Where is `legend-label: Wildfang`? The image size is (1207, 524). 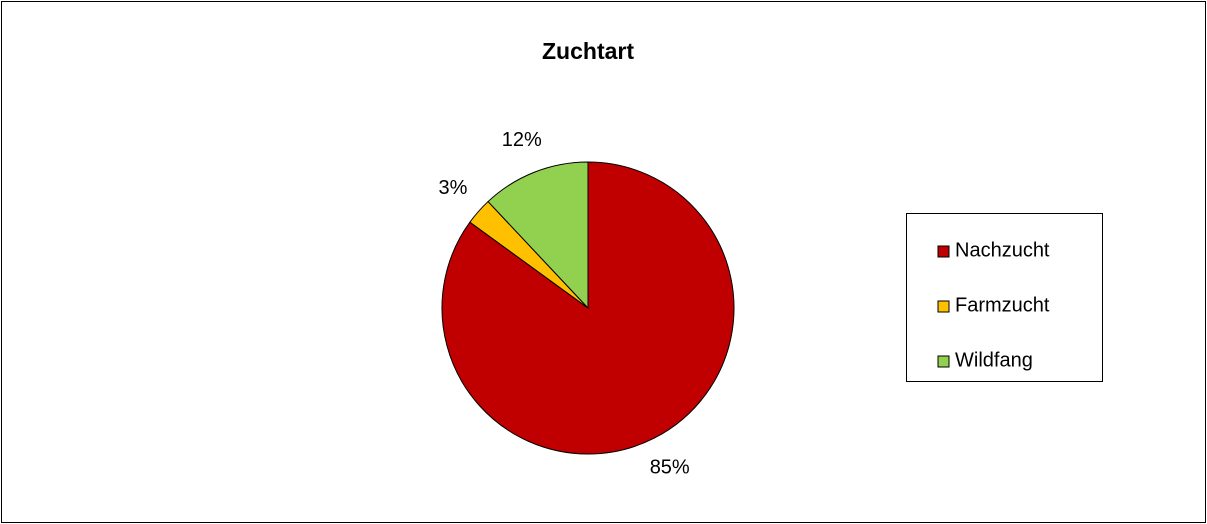 legend-label: Wildfang is located at coordinates (994, 360).